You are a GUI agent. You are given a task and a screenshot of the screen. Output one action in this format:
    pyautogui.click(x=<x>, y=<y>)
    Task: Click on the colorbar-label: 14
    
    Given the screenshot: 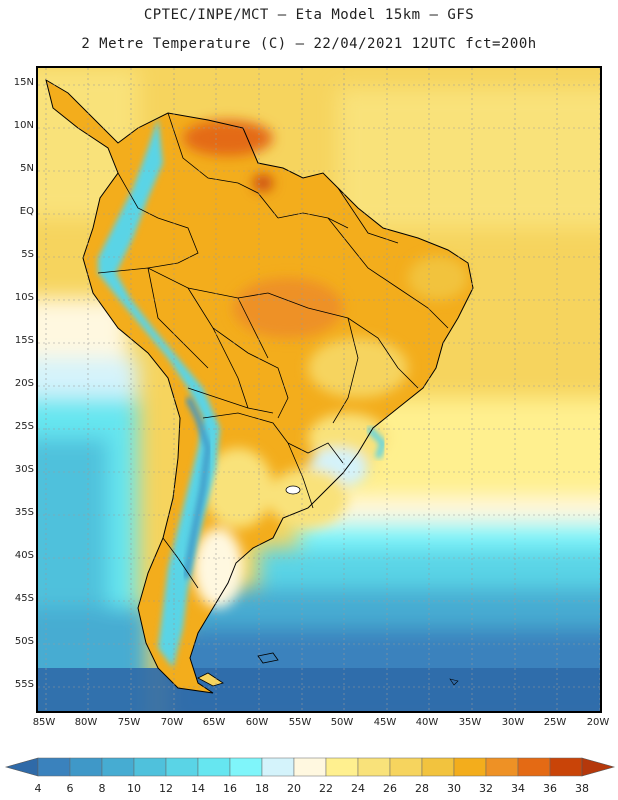 What is the action you would take?
    pyautogui.click(x=198, y=788)
    